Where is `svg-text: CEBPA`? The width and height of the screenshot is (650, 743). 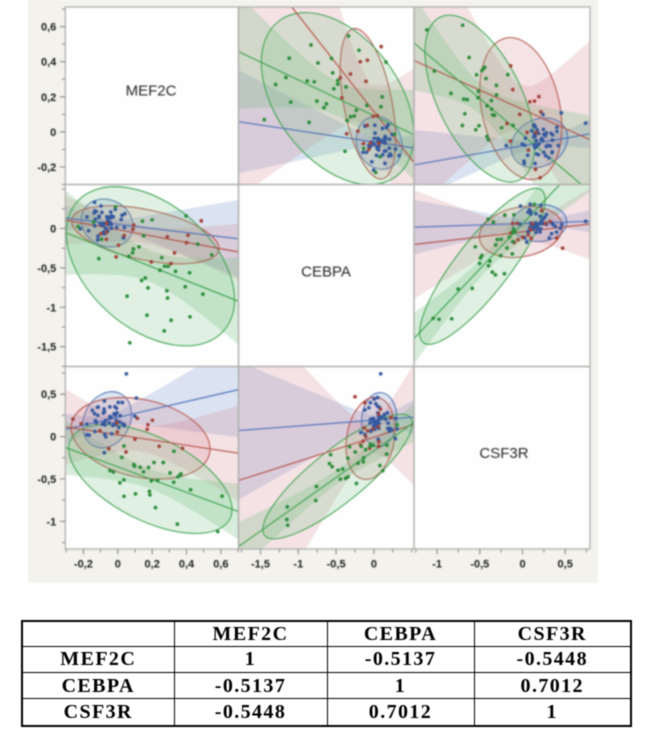
svg-text: CEBPA is located at coordinates (326, 272).